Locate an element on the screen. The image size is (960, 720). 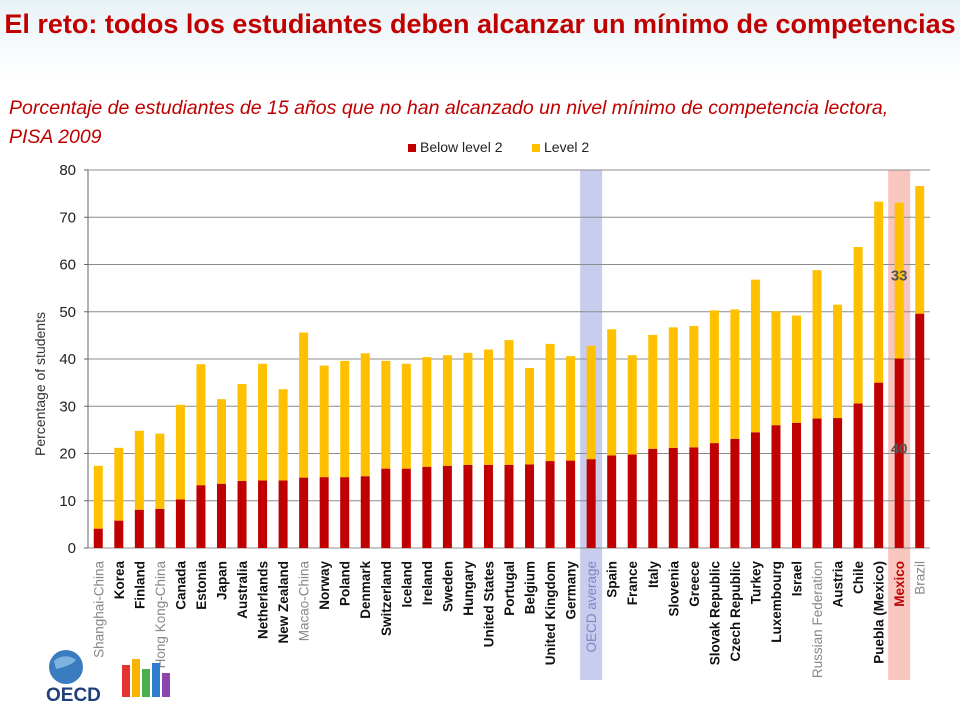
category-label-japan: Japan is located at coordinates (221, 580).